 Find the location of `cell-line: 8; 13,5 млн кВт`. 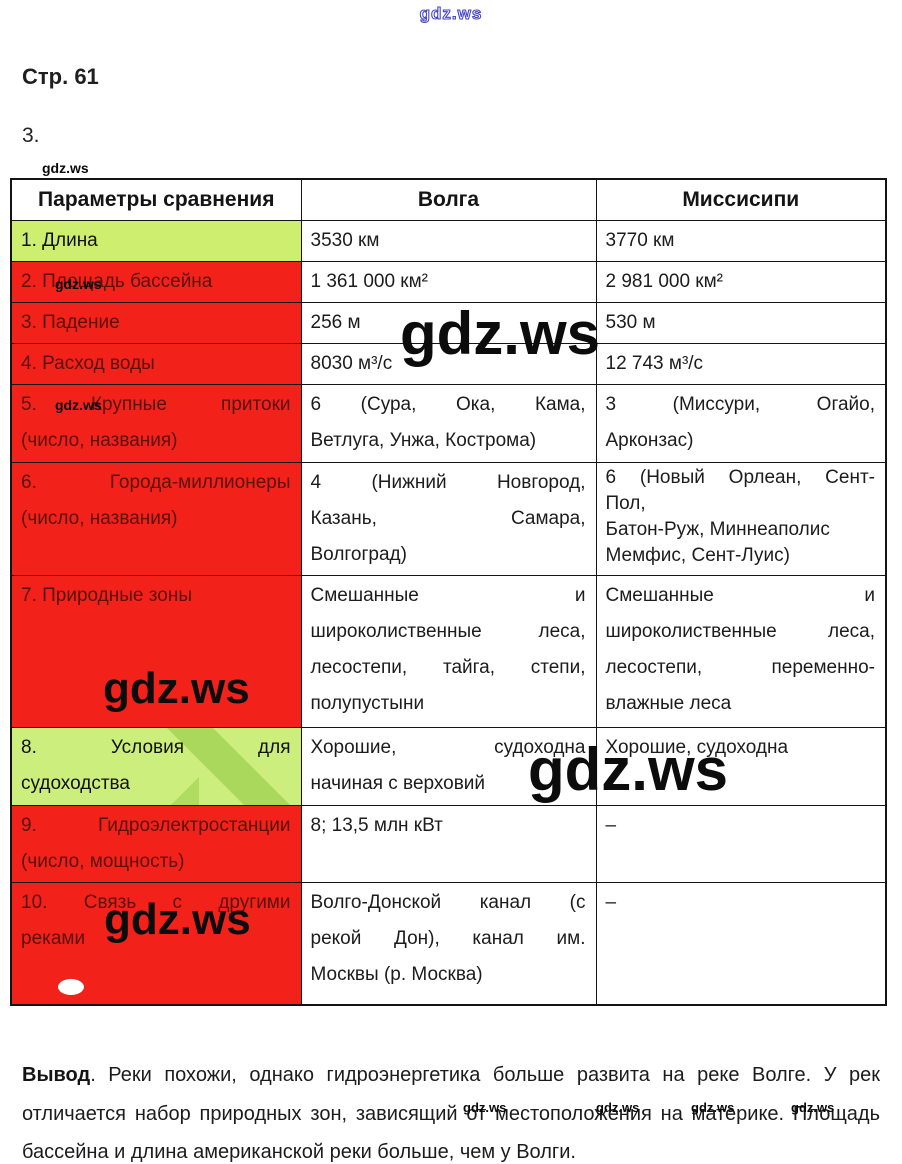

cell-line: 8; 13,5 млн кВт is located at coordinates (376, 825).